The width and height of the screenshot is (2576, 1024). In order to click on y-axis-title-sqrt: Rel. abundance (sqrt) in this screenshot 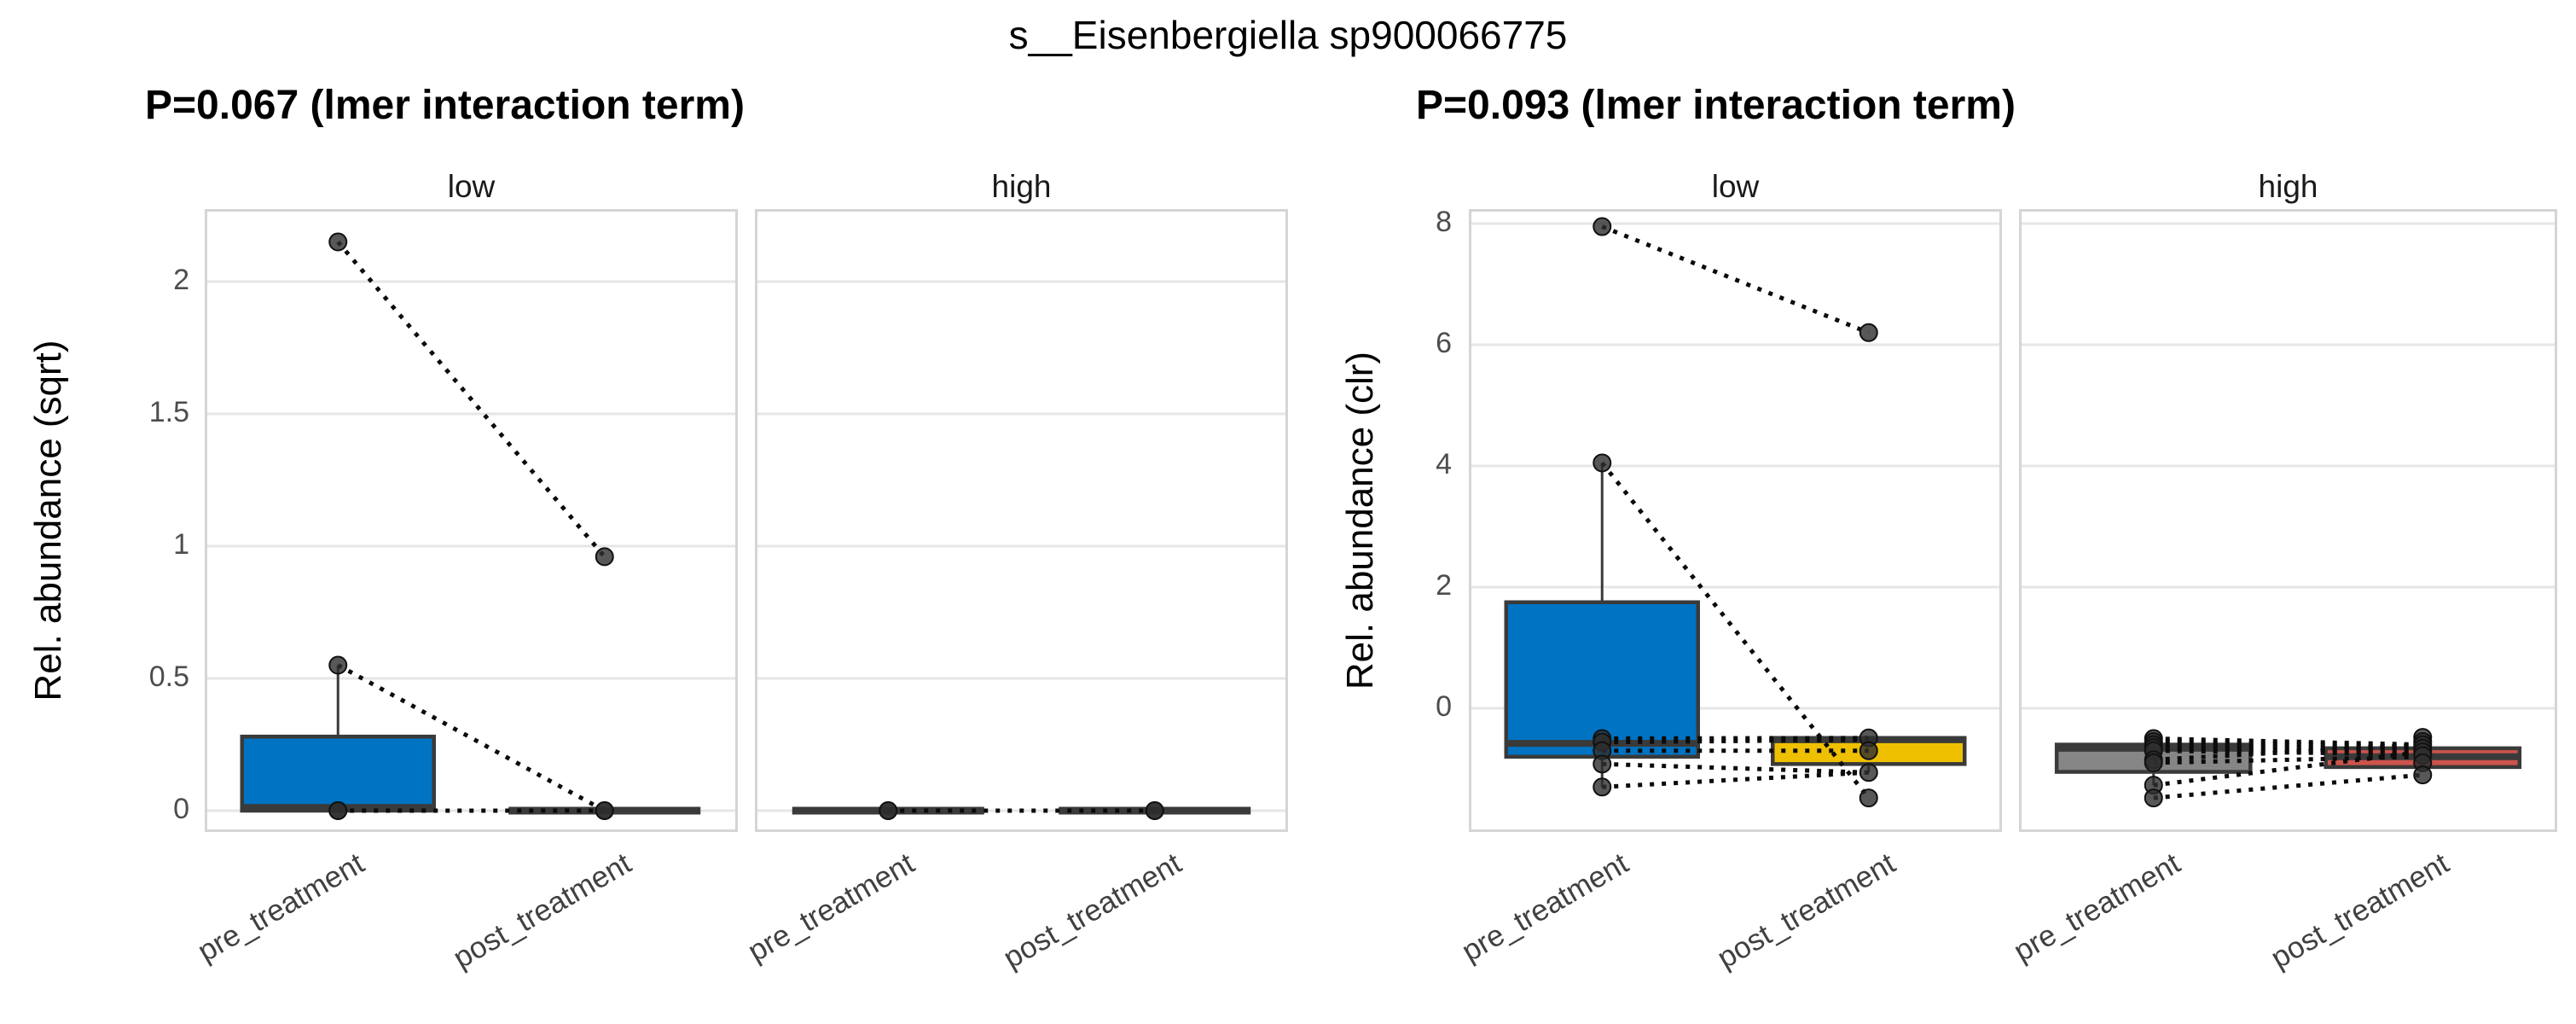, I will do `click(48, 520)`.